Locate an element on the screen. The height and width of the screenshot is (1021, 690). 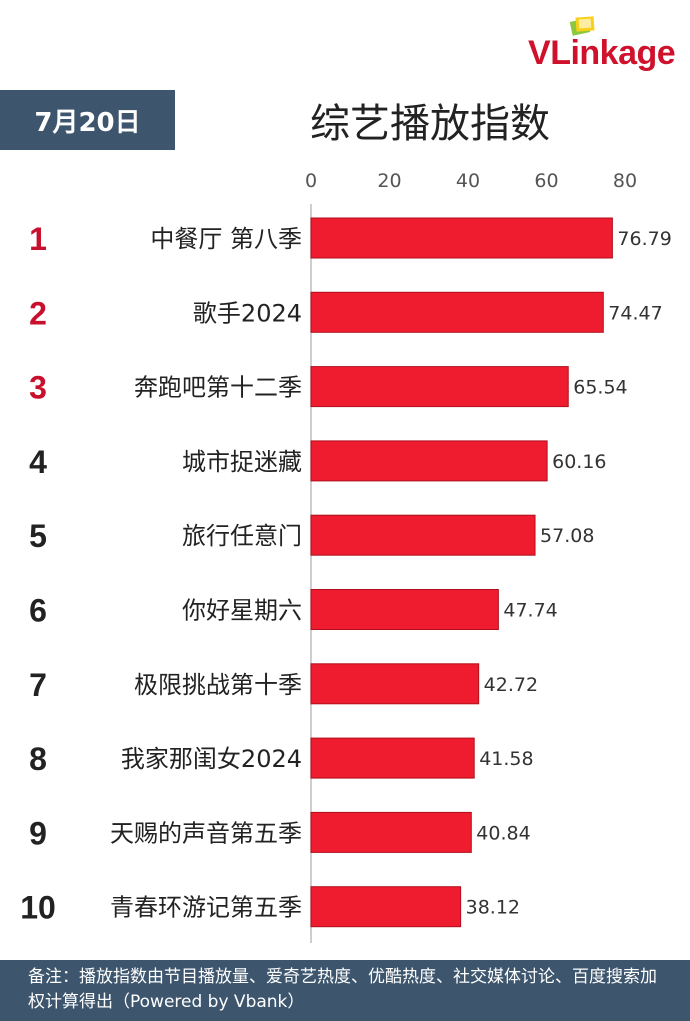
x-tick-label: 40 is located at coordinates (468, 181).